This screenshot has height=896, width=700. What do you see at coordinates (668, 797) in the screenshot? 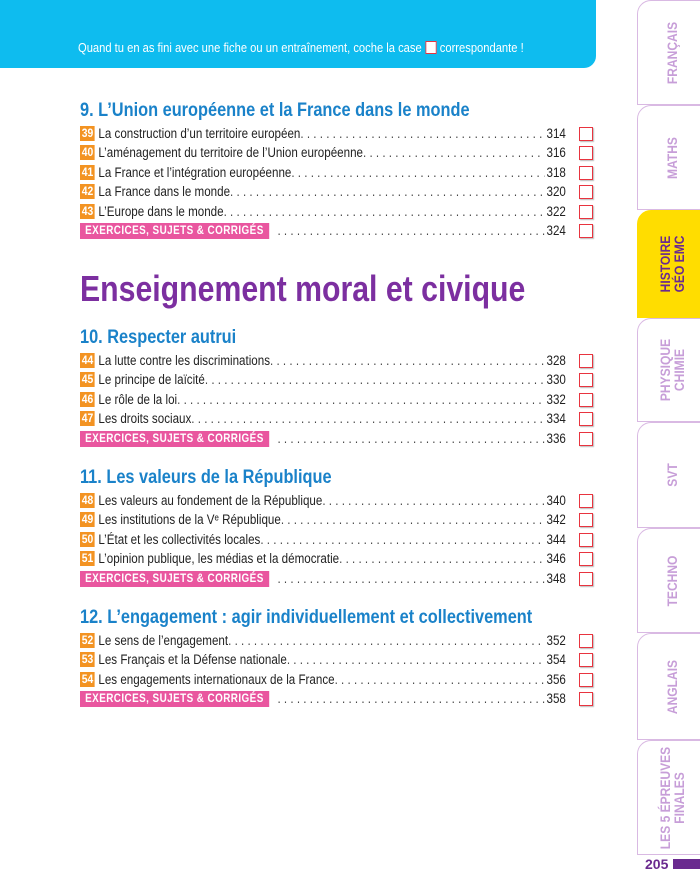
I see `subject-tab: LES 5 ÉPREUVES FINALES` at bounding box center [668, 797].